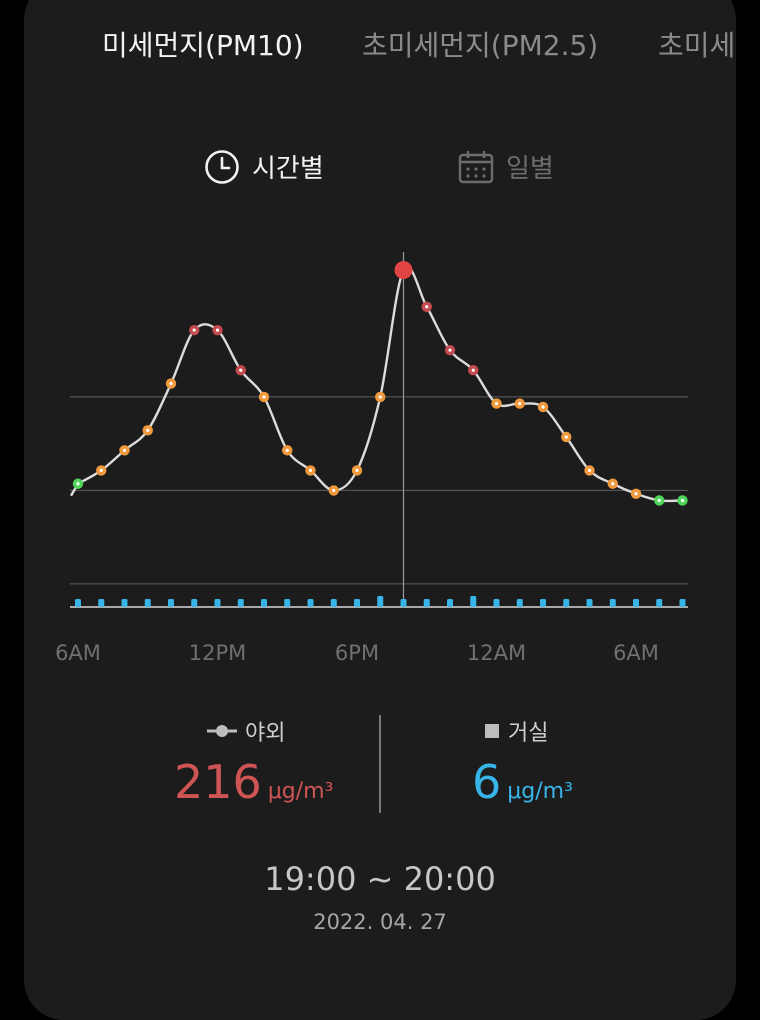 This screenshot has height=1020, width=760. What do you see at coordinates (530, 169) in the screenshot?
I see `daily-label: 일별` at bounding box center [530, 169].